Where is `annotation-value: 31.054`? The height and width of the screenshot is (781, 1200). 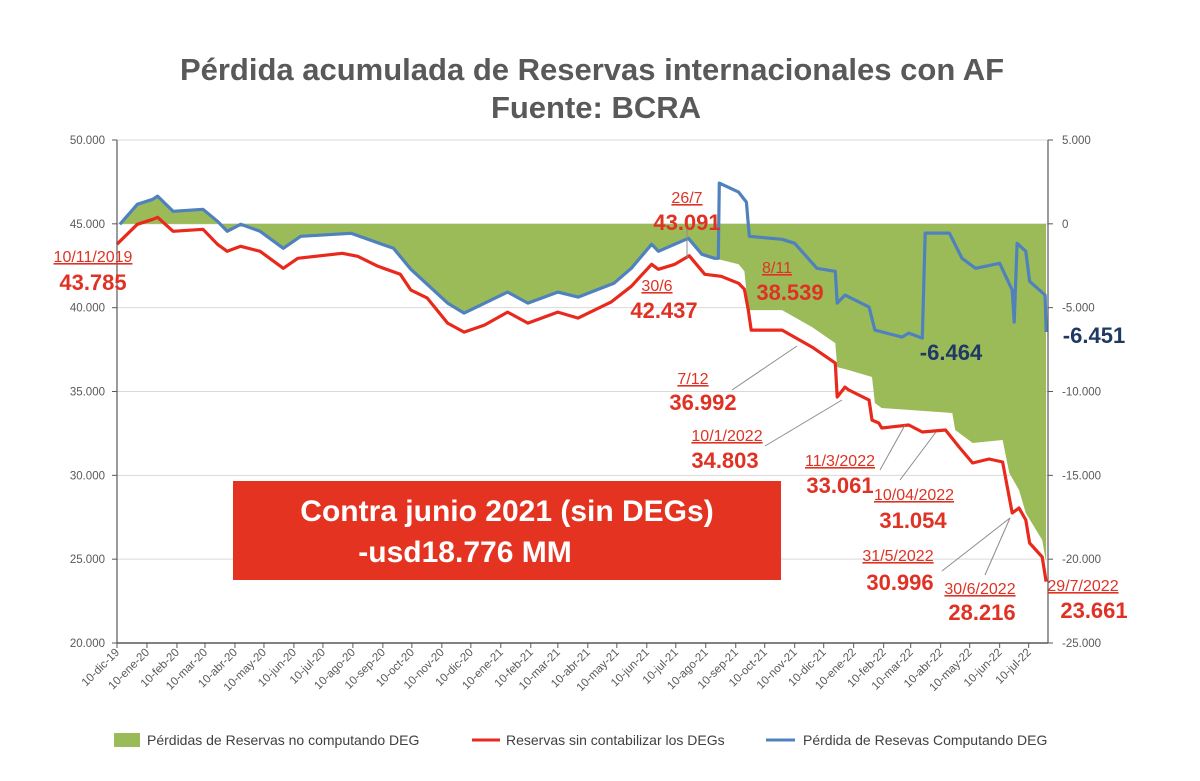
annotation-value: 31.054 is located at coordinates (913, 520).